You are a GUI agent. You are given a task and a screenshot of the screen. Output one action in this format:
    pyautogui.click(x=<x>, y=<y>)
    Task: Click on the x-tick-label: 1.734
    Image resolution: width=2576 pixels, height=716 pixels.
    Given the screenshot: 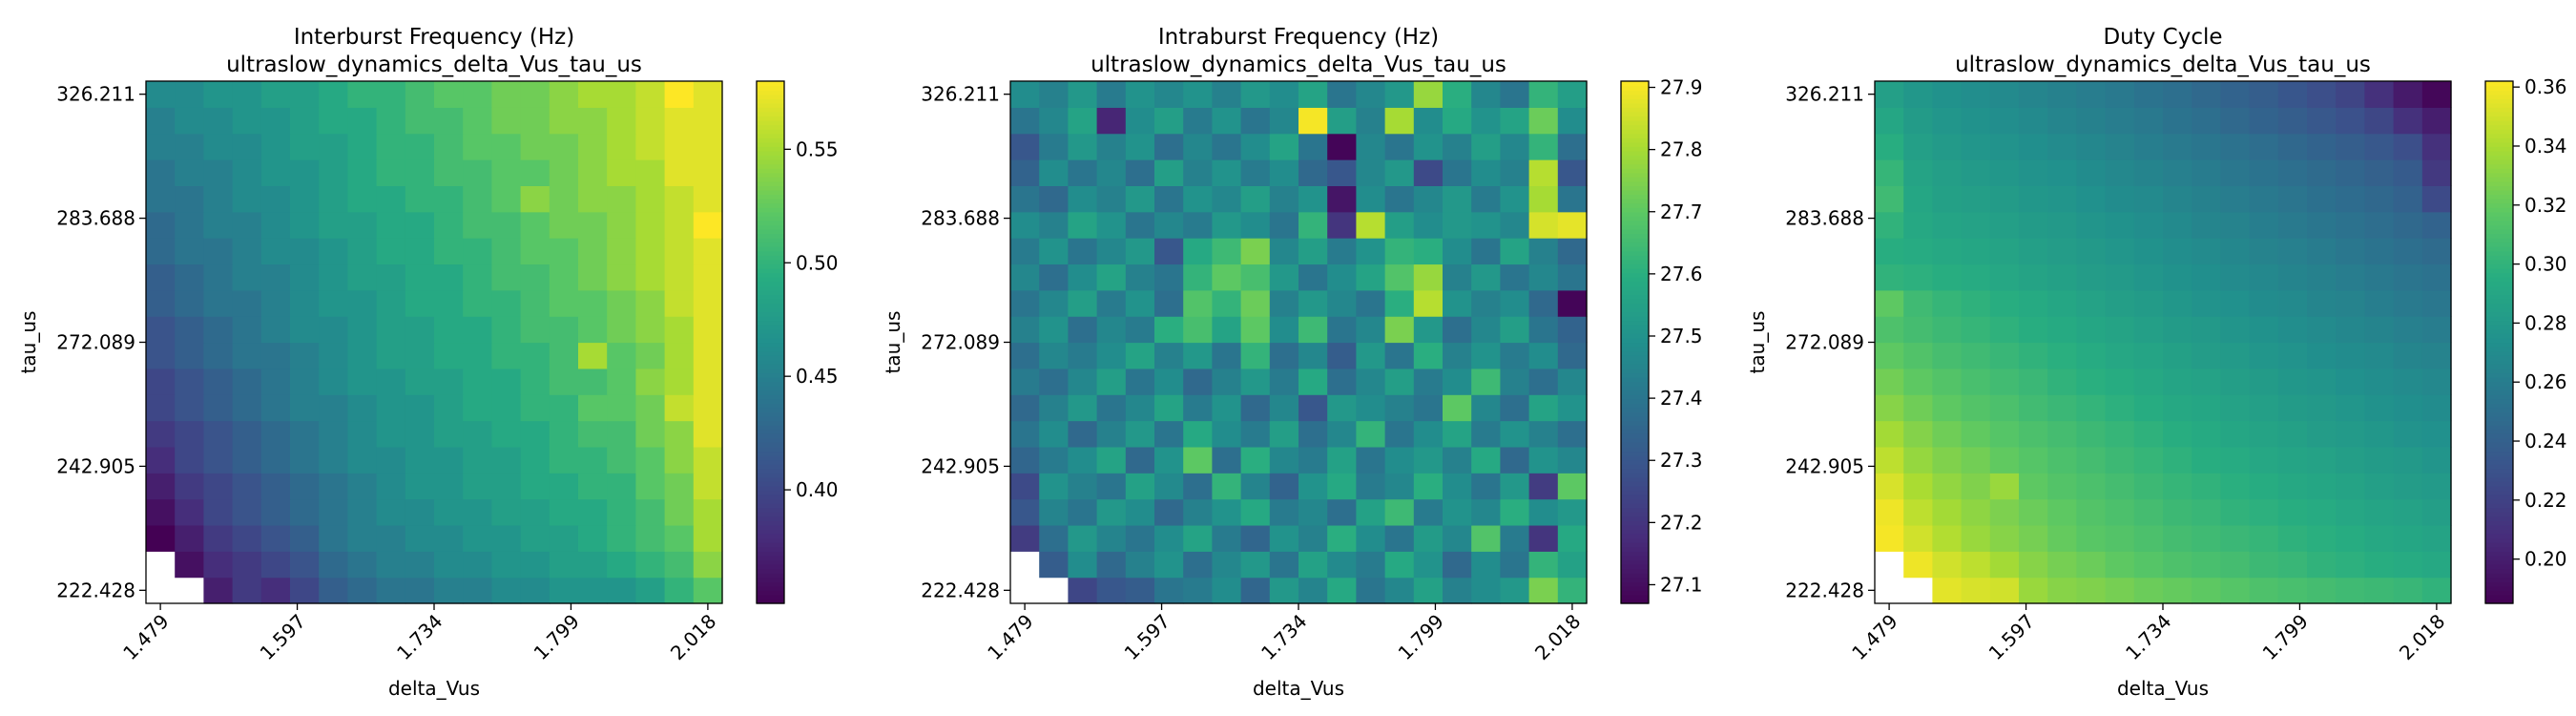 What is the action you would take?
    pyautogui.click(x=1284, y=637)
    